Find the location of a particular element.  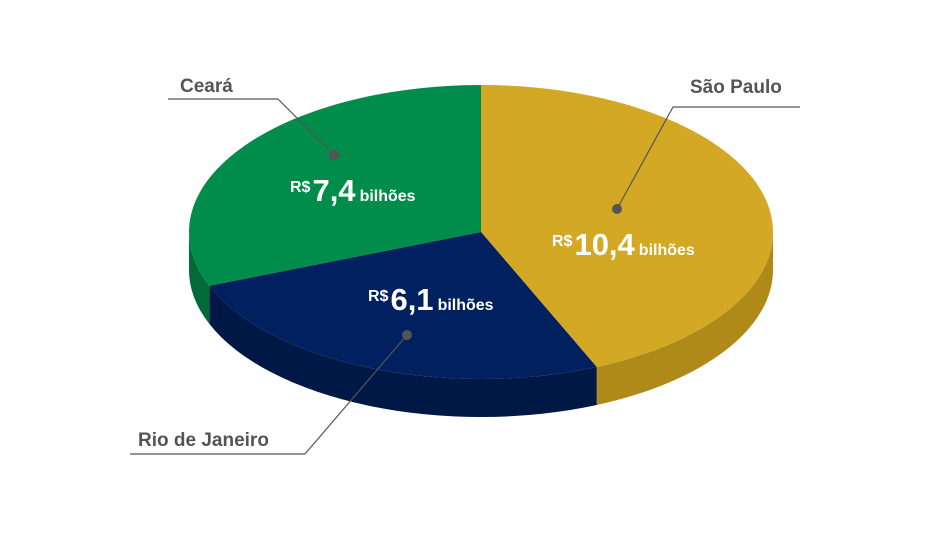

slice-name-sao-paulo: São Paulo is located at coordinates (736, 87).